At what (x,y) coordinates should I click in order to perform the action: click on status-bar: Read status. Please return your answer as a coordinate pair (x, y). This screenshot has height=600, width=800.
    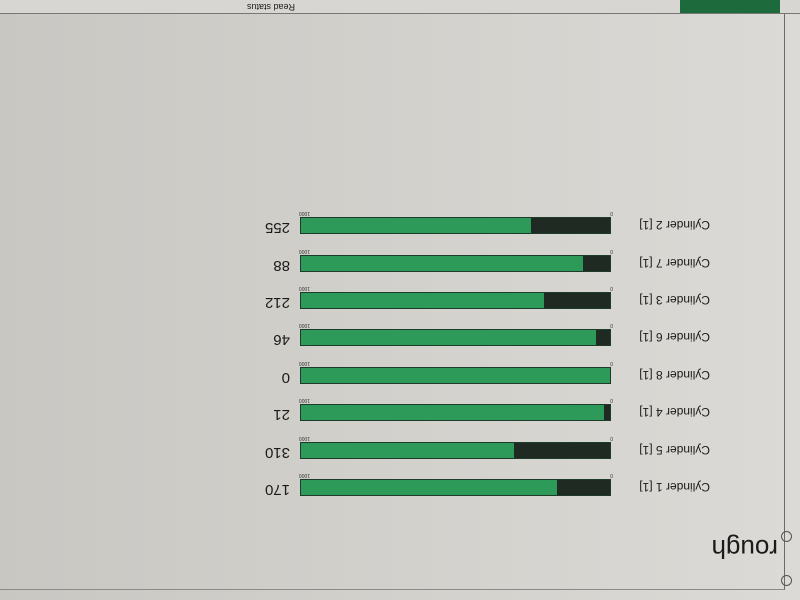
    Looking at the image, I should click on (400, 7).